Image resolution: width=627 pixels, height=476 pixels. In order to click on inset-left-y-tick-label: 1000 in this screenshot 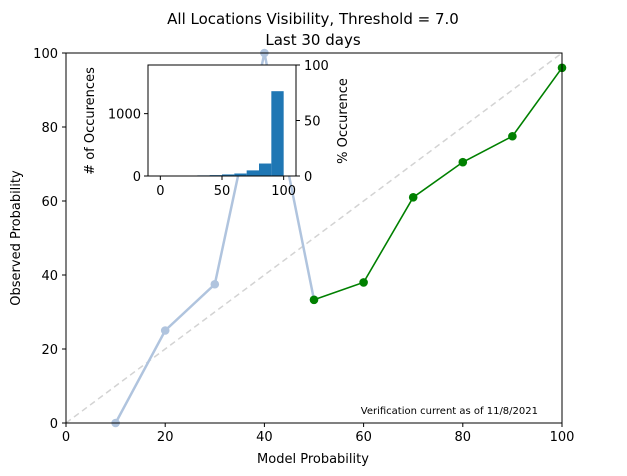, I will do `click(124, 115)`.